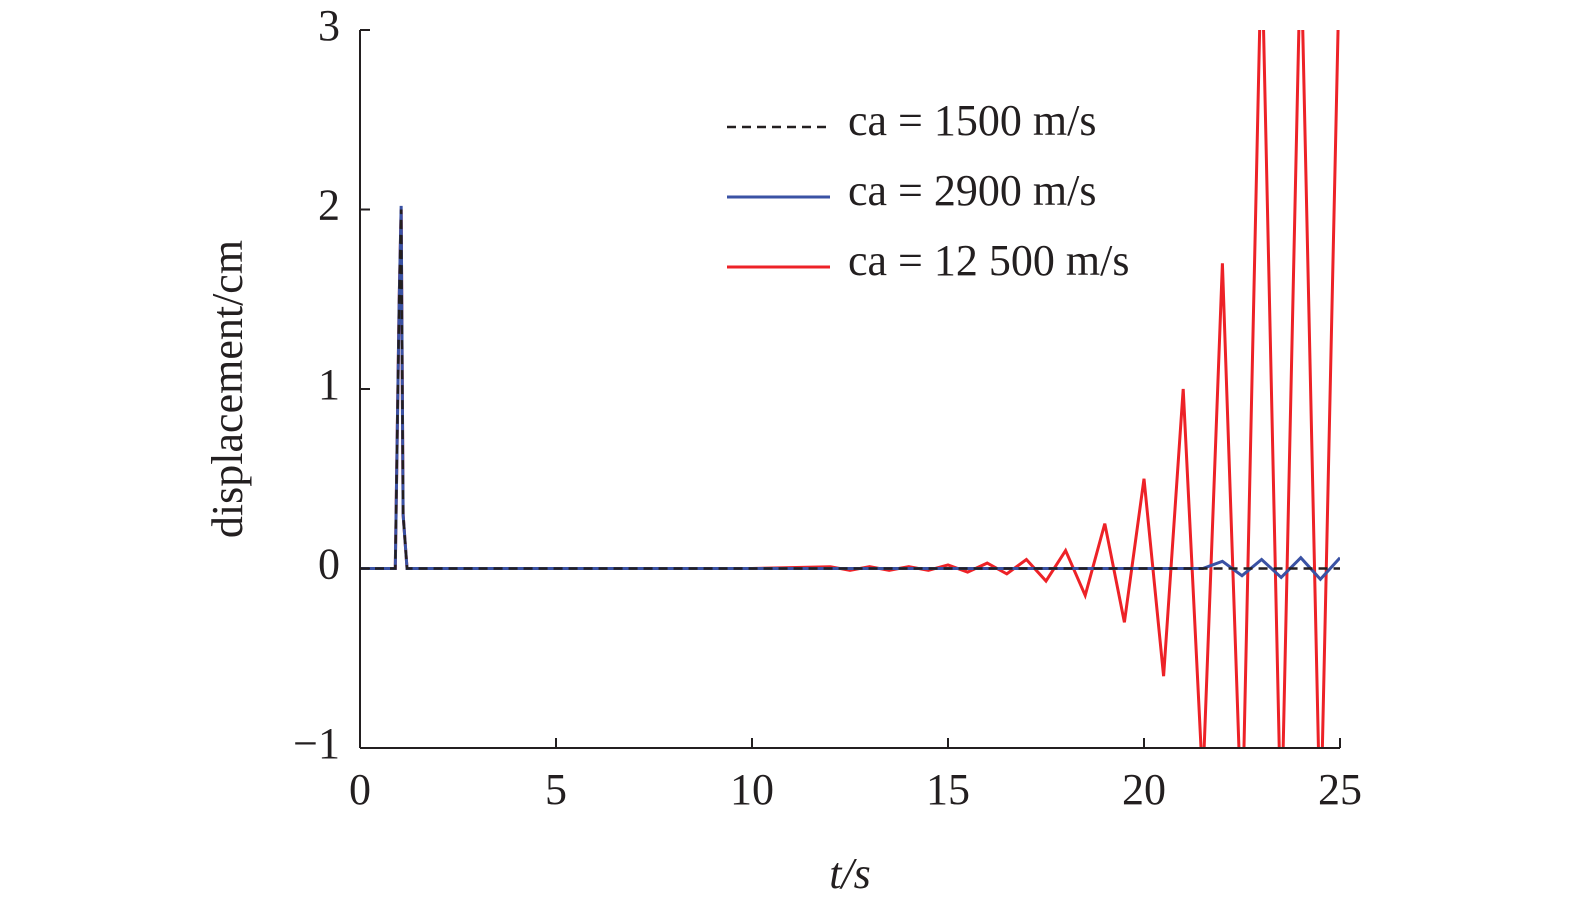  I want to click on legend-label: ca = 2900 m/s, so click(972, 190).